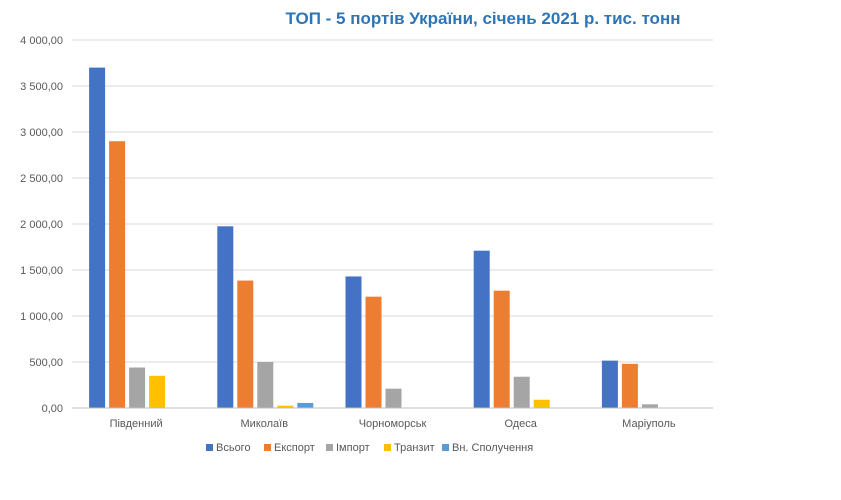 The height and width of the screenshot is (500, 841). What do you see at coordinates (414, 448) in the screenshot?
I see `legend-label: Транзит` at bounding box center [414, 448].